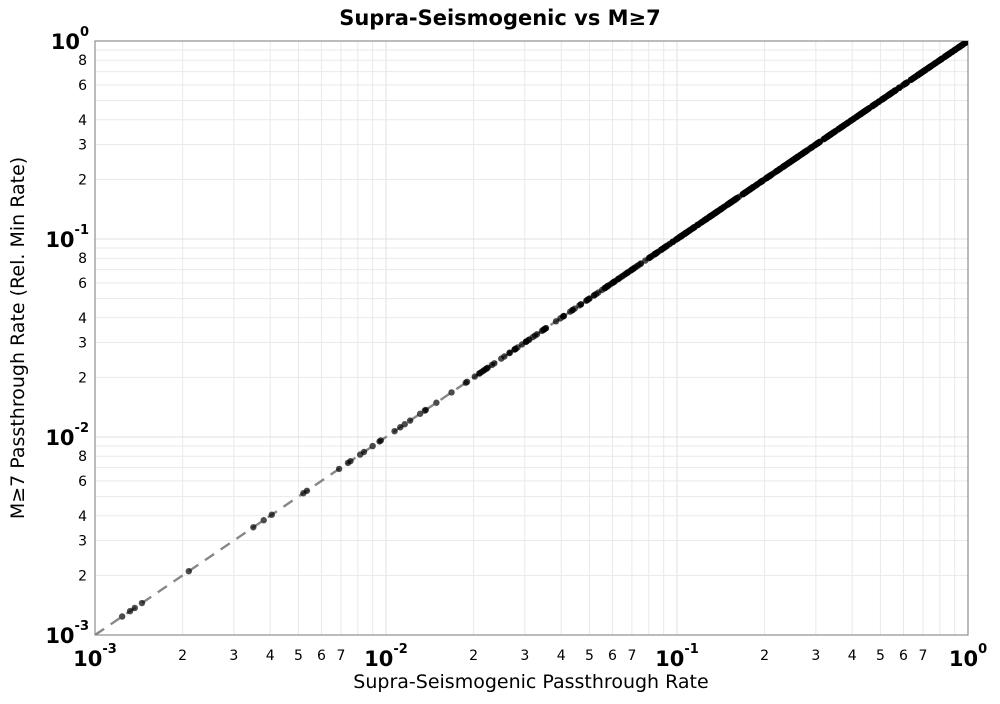 This screenshot has height=704, width=1000. I want to click on chart-title: Supra-Seismogenic vs M≥7, so click(500, 18).